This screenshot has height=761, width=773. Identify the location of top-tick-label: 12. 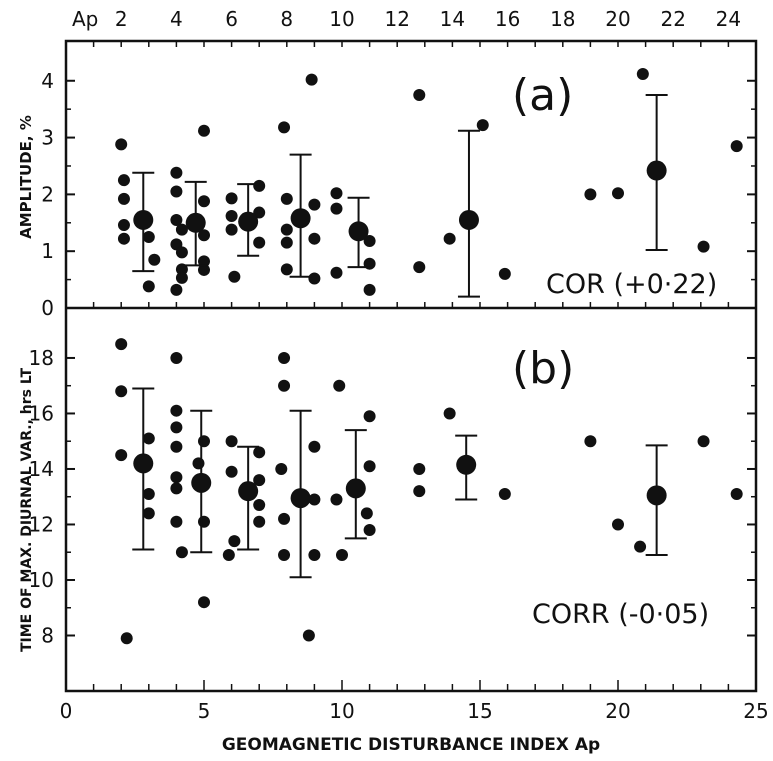
(396, 19).